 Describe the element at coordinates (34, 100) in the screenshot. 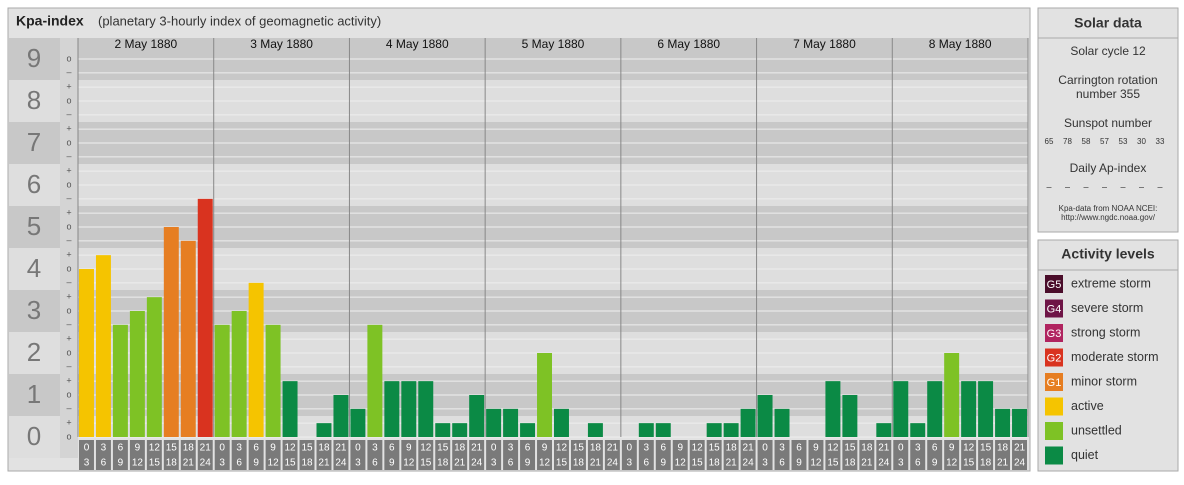

I see `y-tick-label: 8` at that location.